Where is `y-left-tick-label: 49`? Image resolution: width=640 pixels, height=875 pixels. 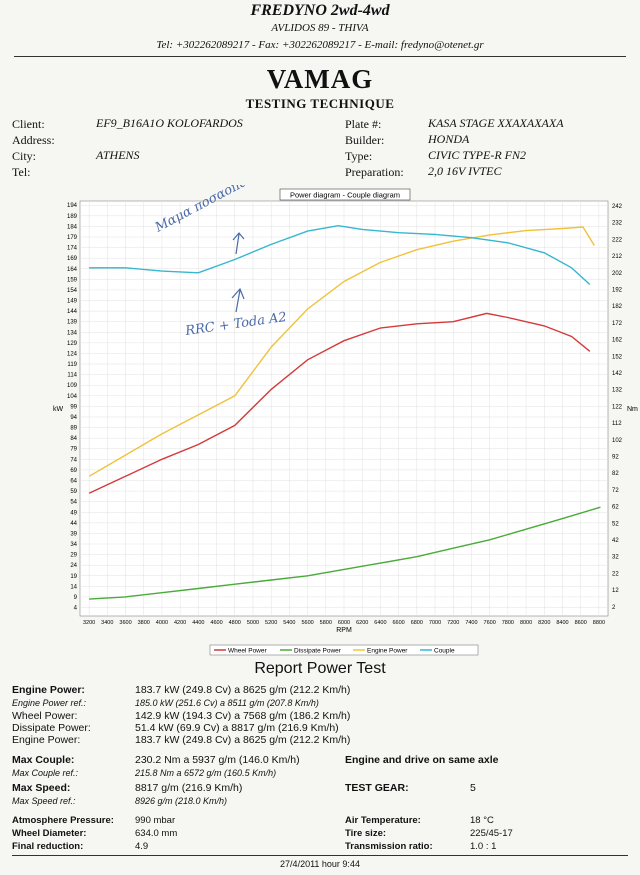
y-left-tick-label: 49 is located at coordinates (73, 513).